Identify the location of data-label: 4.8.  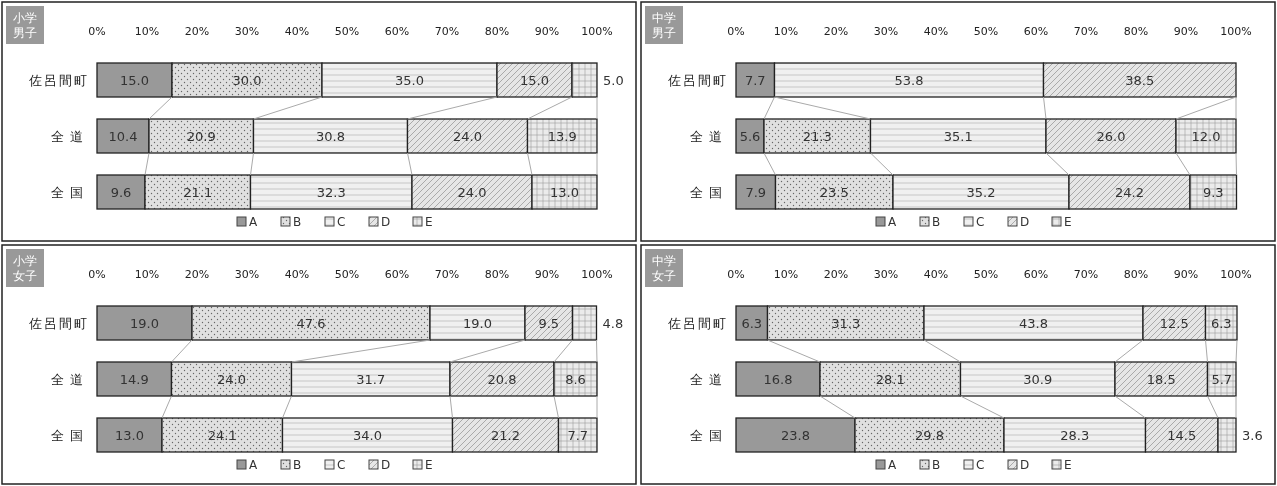
(613, 323).